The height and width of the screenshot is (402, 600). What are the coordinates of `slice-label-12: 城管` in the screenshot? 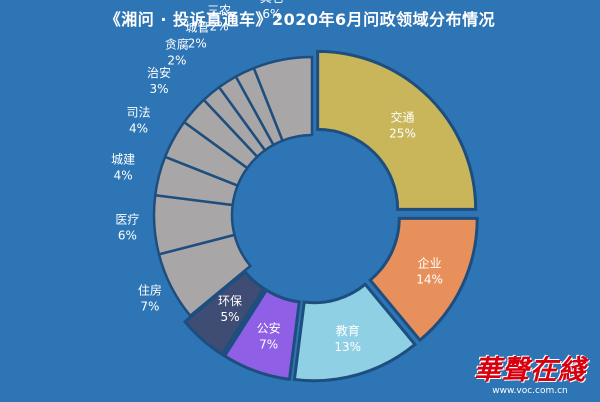 It's located at (197, 26).